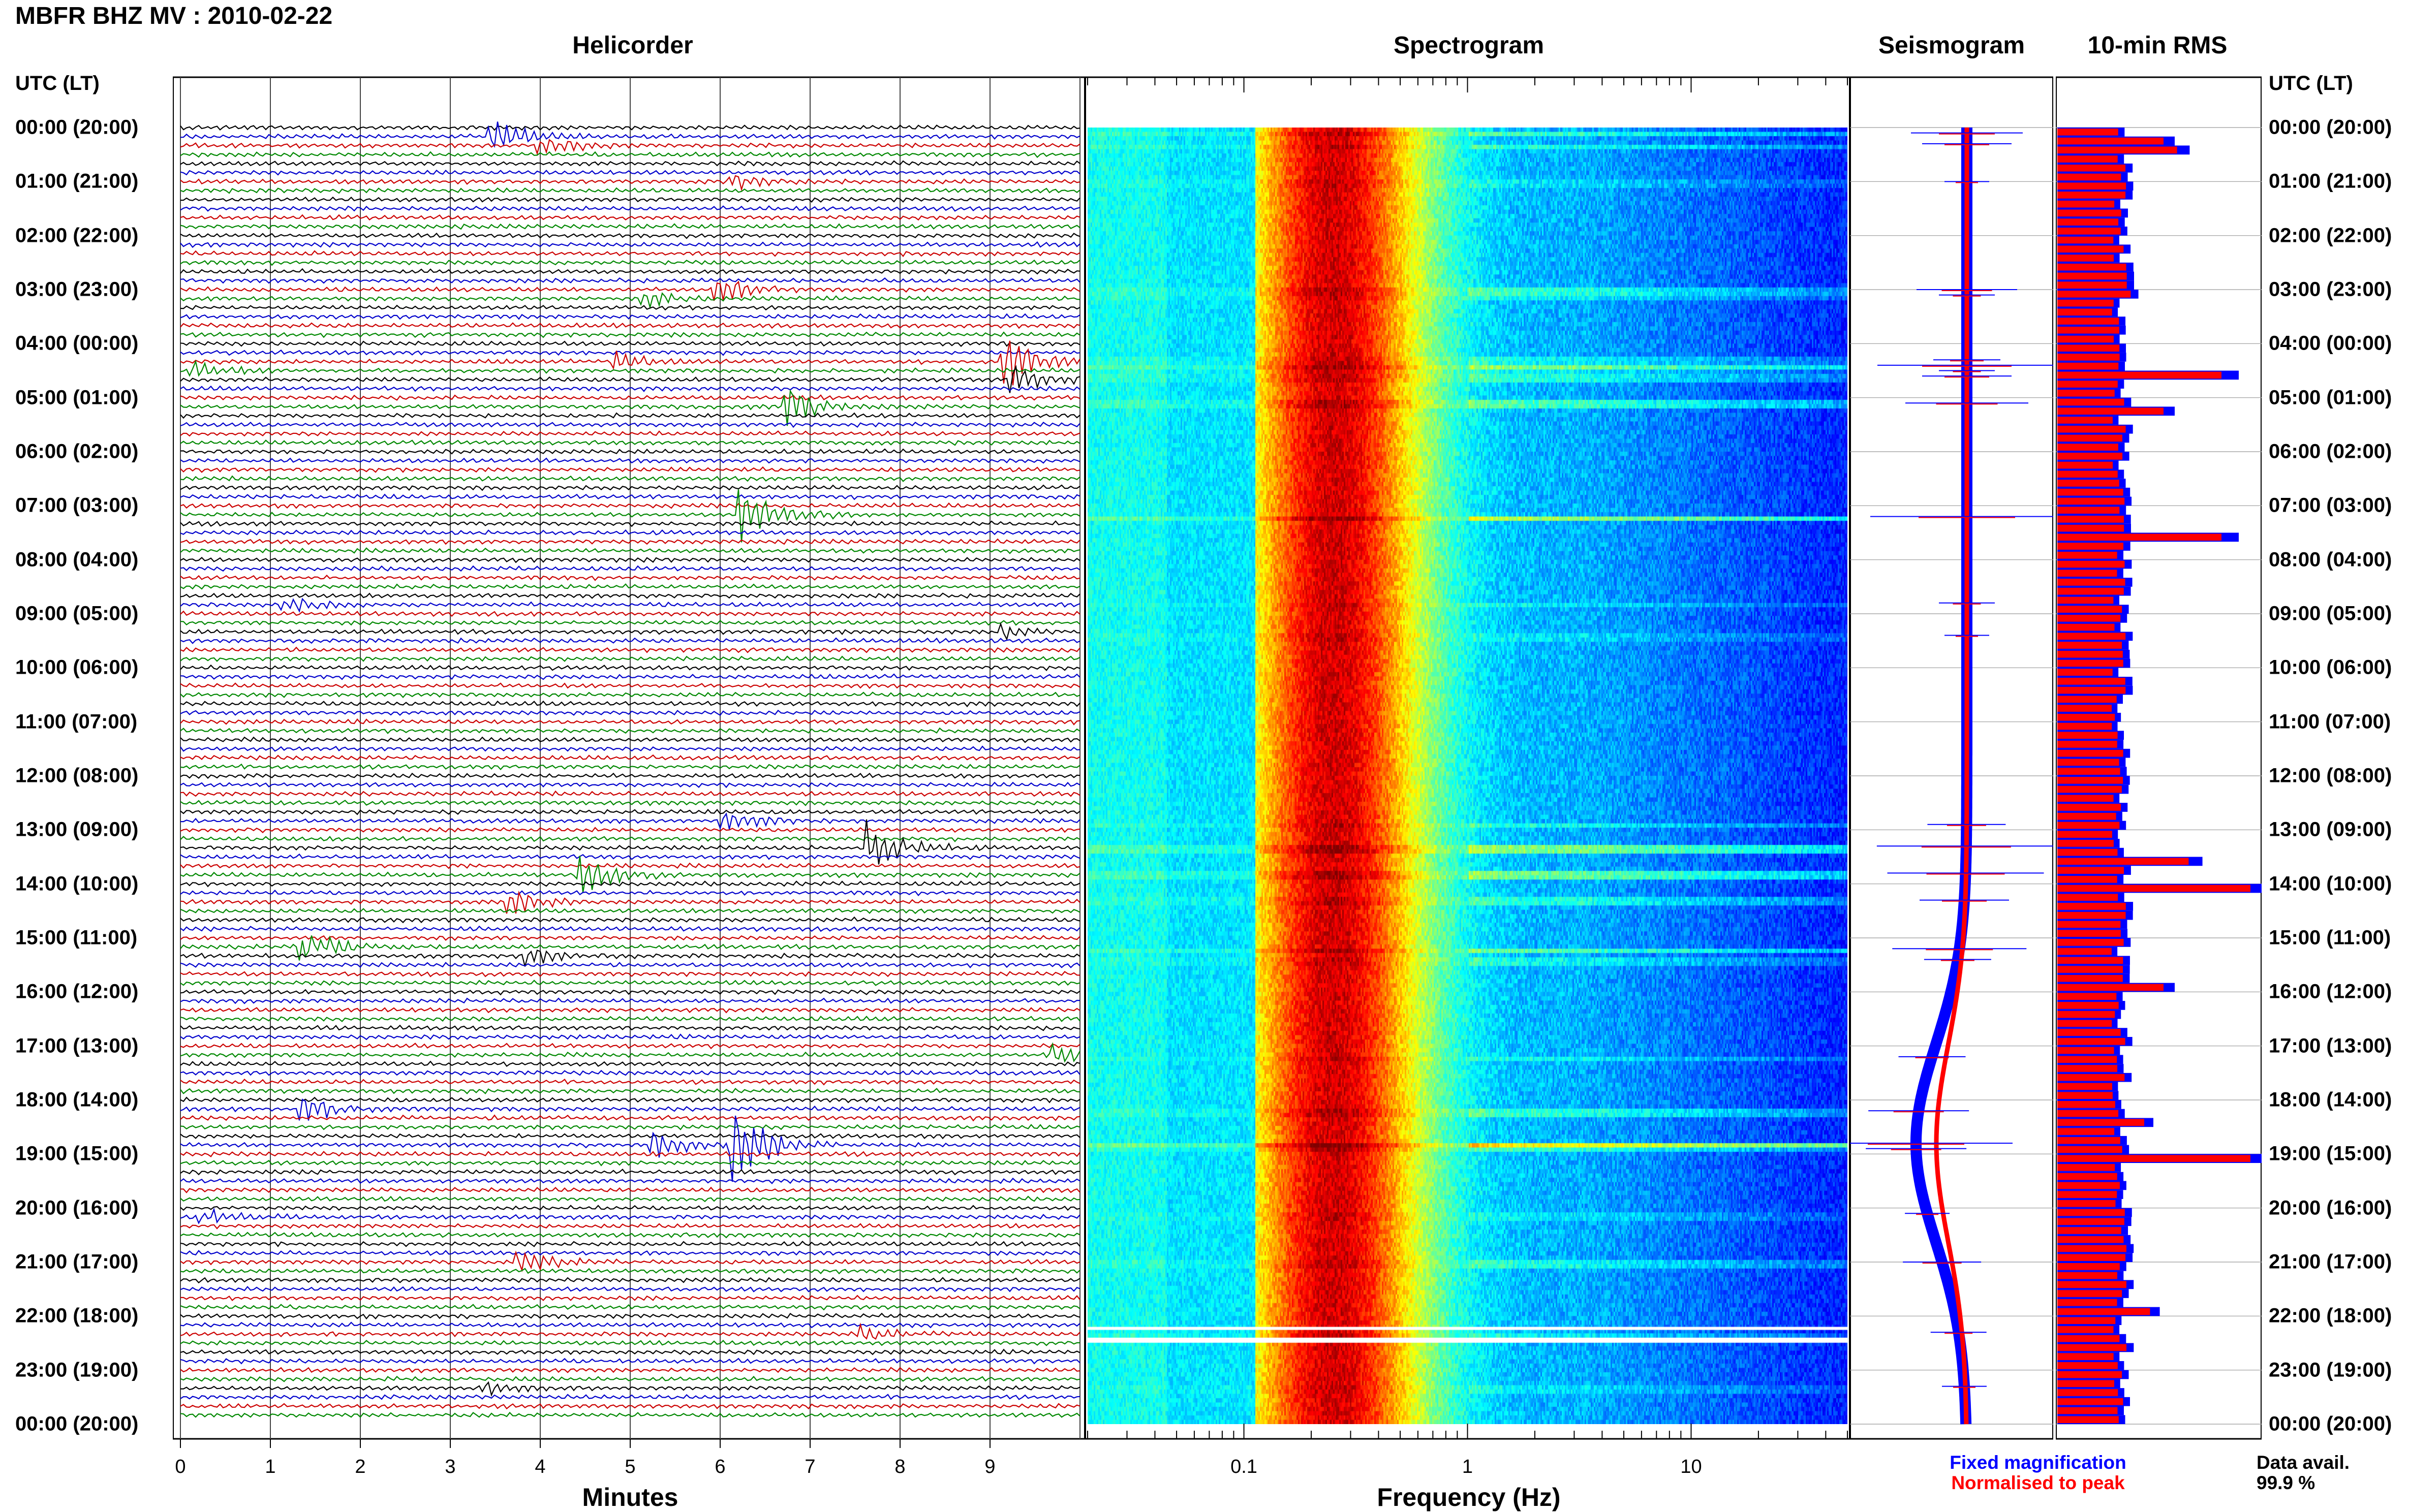 This screenshot has height=1512, width=2409. Describe the element at coordinates (2330, 451) in the screenshot. I see `time-label-right: 06:00 (02:00)` at that location.